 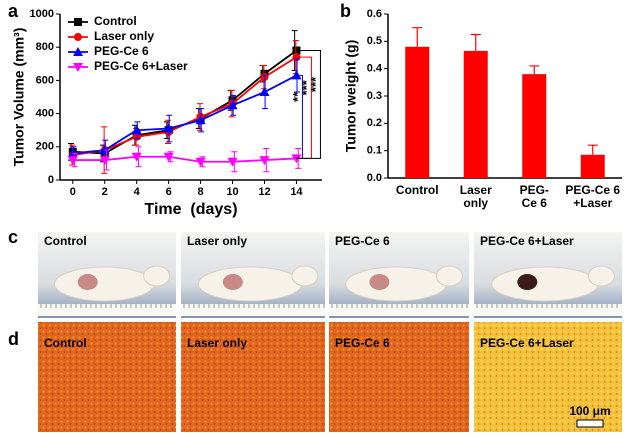 I want to click on legend-label: Control, so click(x=115, y=21).